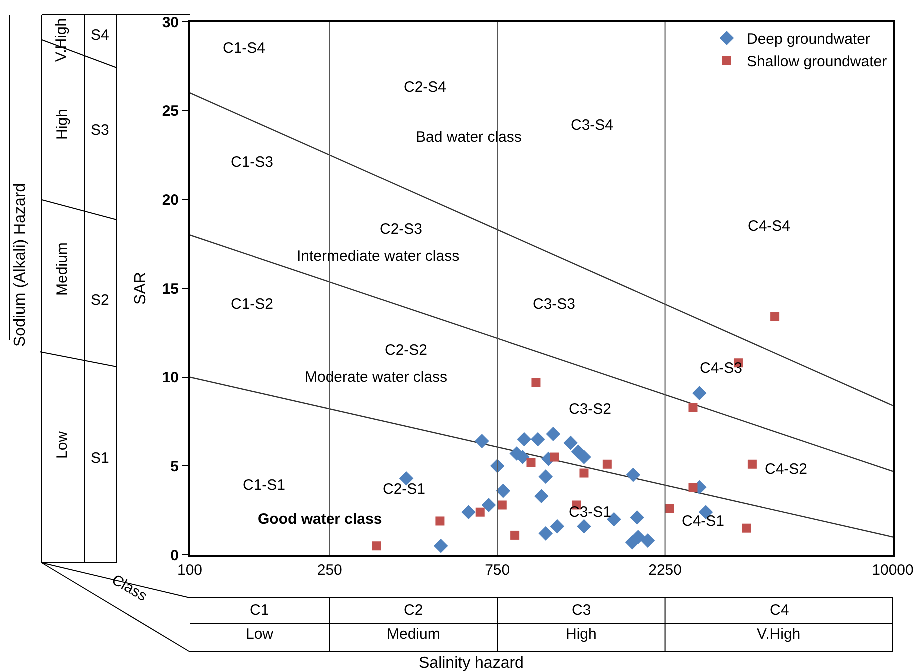 The width and height of the screenshot is (917, 672). I want to click on text: C4, so click(780, 610).